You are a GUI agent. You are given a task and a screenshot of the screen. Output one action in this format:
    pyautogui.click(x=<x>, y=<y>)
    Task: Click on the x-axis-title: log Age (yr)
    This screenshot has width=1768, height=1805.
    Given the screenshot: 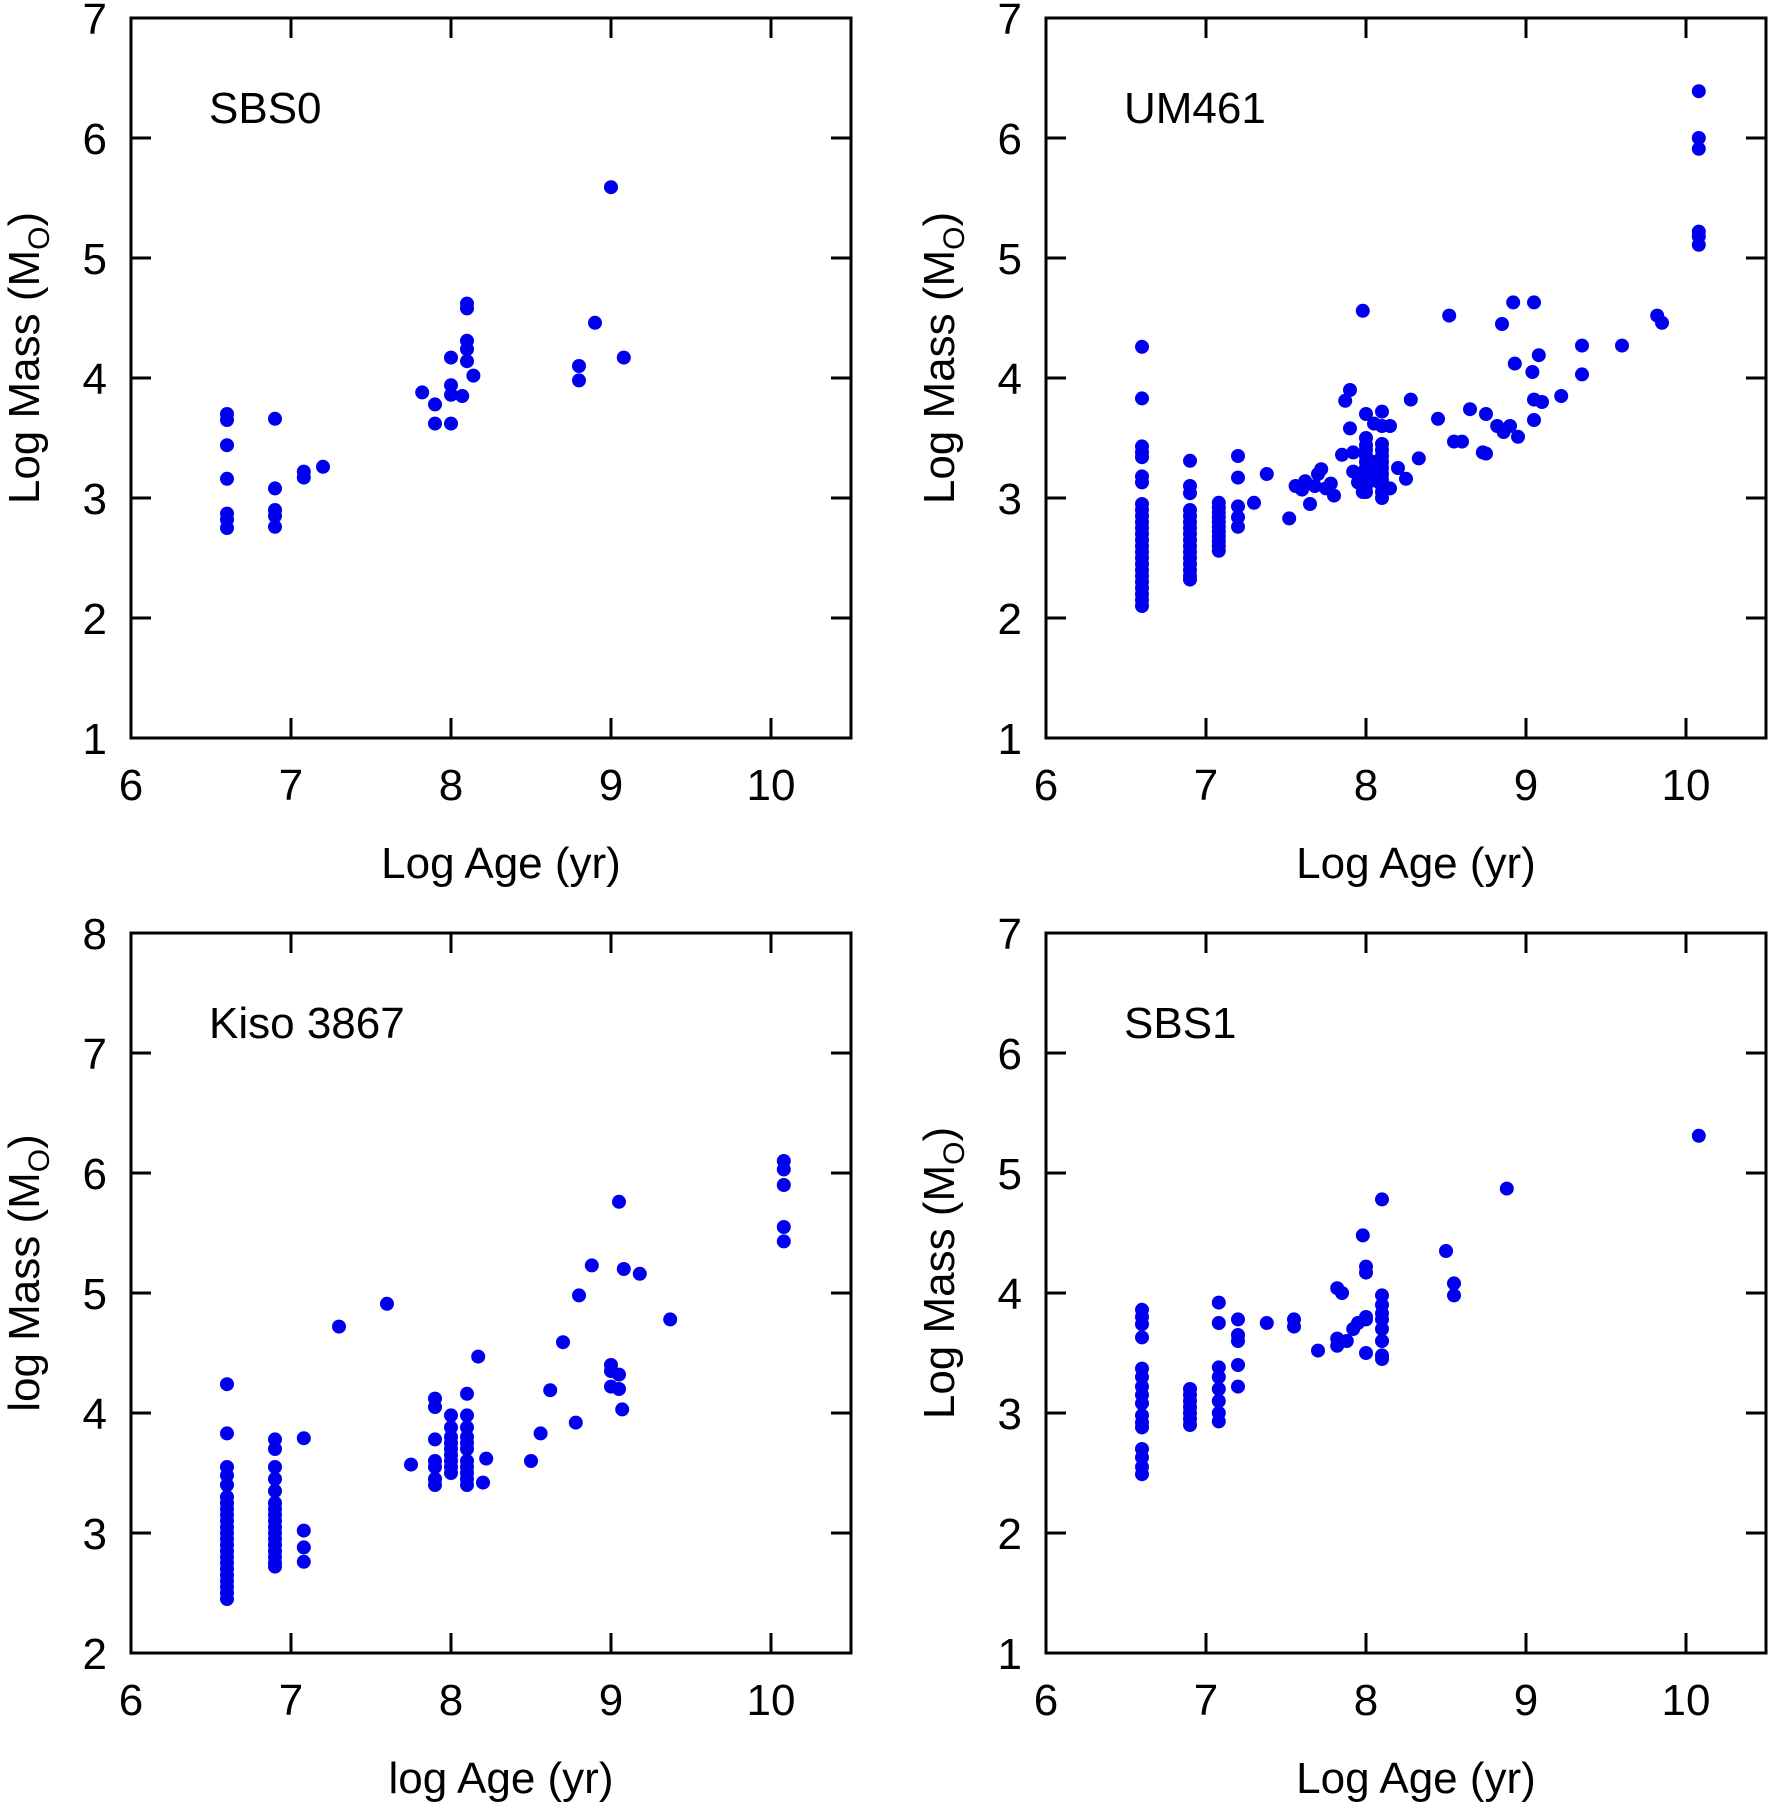 What is the action you would take?
    pyautogui.click(x=501, y=1778)
    